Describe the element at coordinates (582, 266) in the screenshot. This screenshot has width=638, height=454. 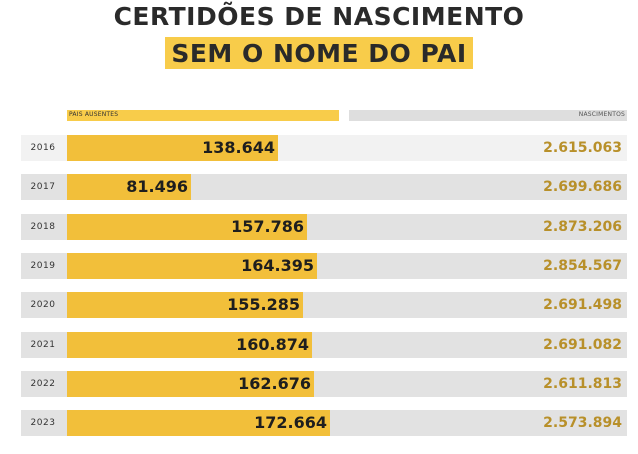
I see `nascimentos-value-label: 2.854.567` at that location.